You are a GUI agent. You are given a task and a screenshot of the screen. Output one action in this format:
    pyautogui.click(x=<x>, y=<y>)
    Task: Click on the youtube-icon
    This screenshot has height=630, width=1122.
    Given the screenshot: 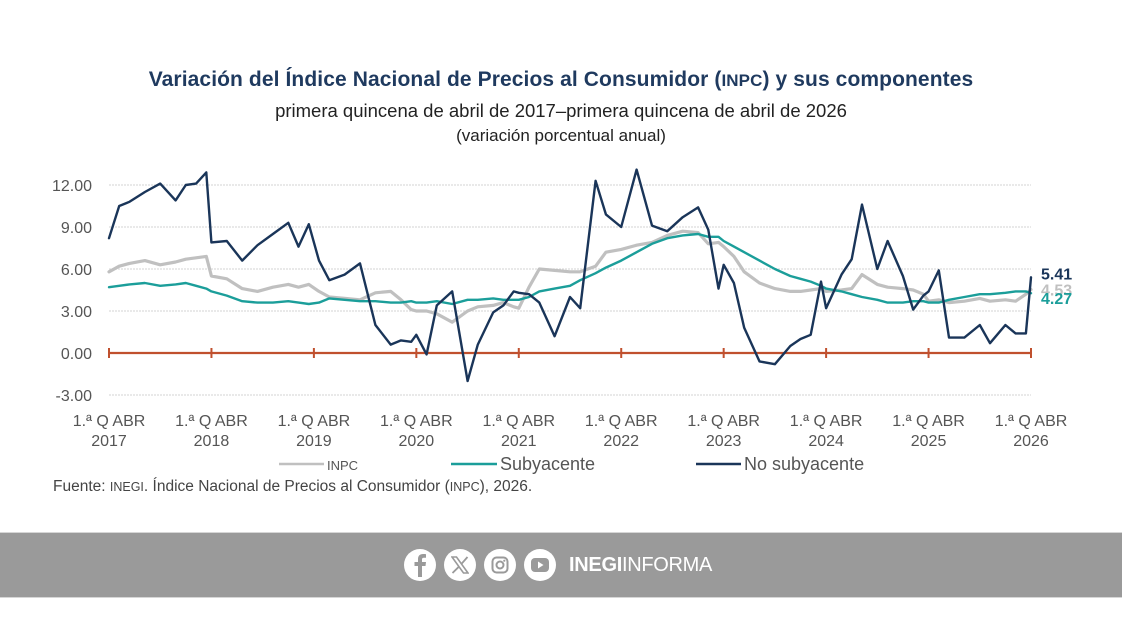 What is the action you would take?
    pyautogui.click(x=540, y=565)
    